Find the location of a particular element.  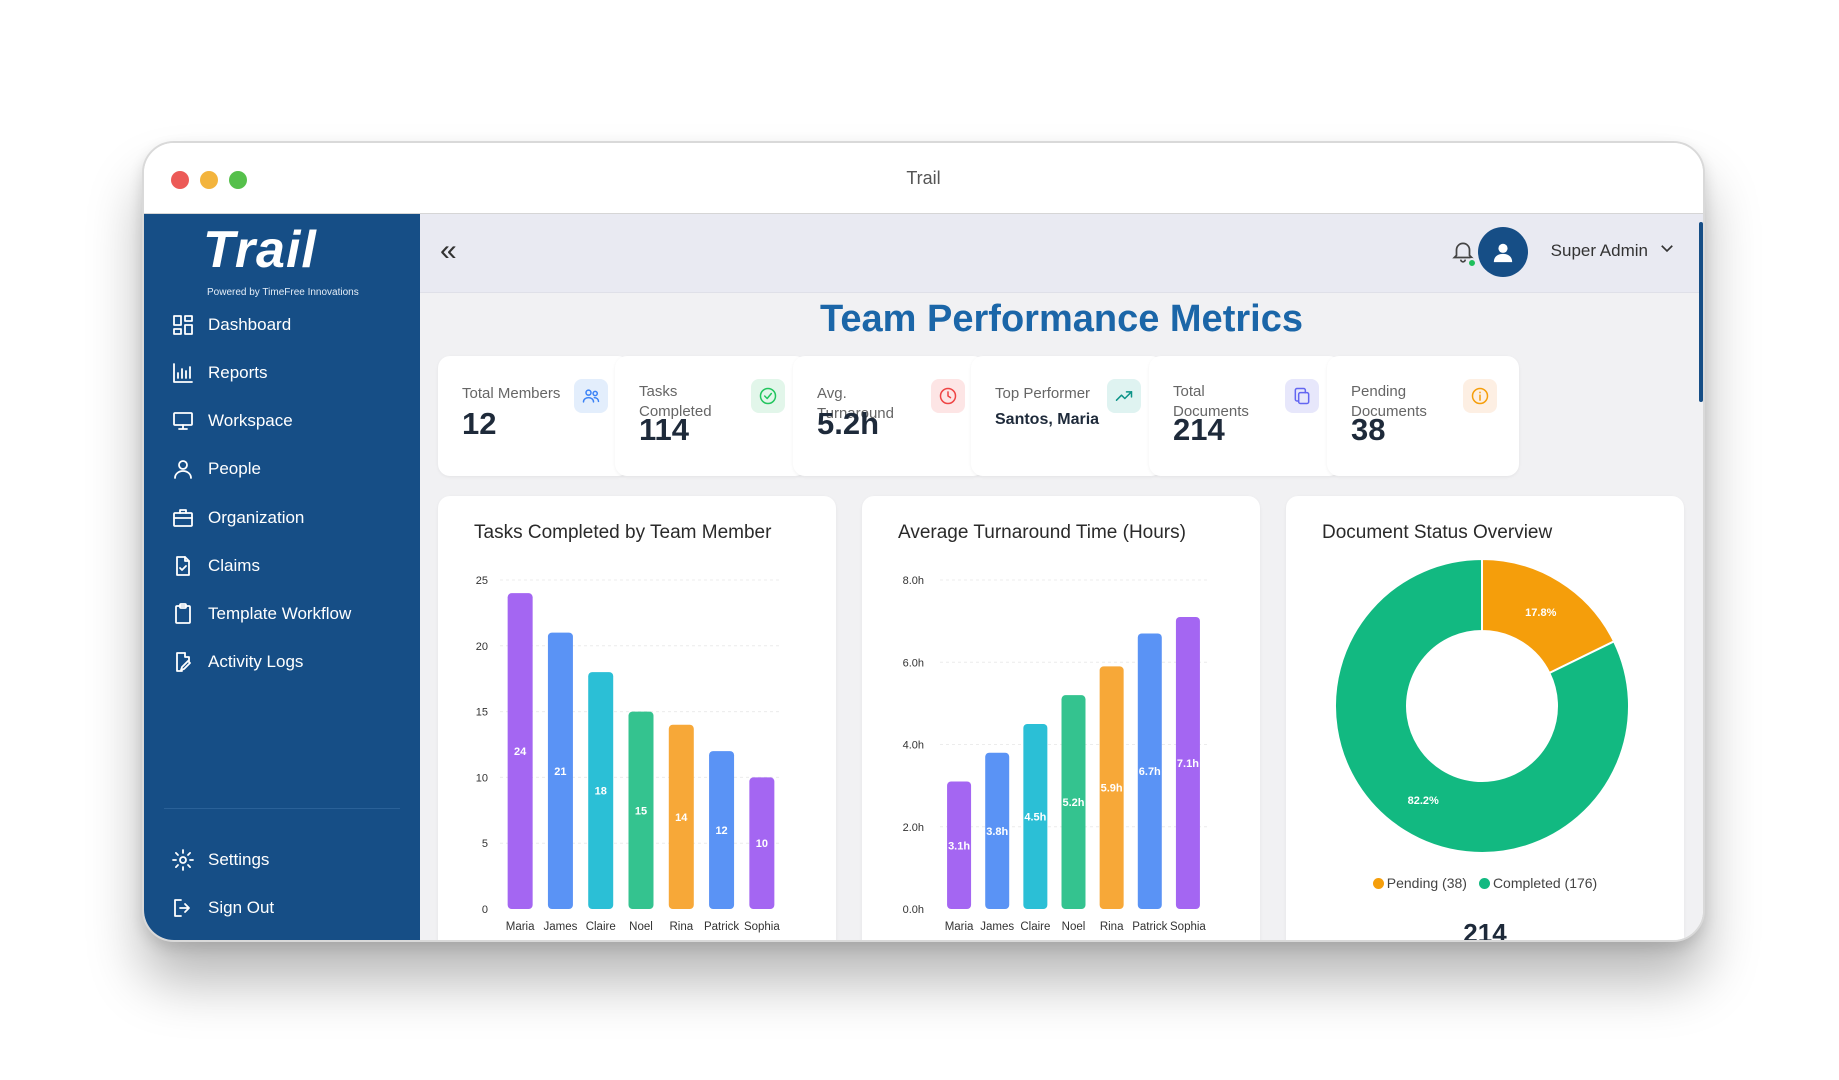

users-icon is located at coordinates (591, 396).